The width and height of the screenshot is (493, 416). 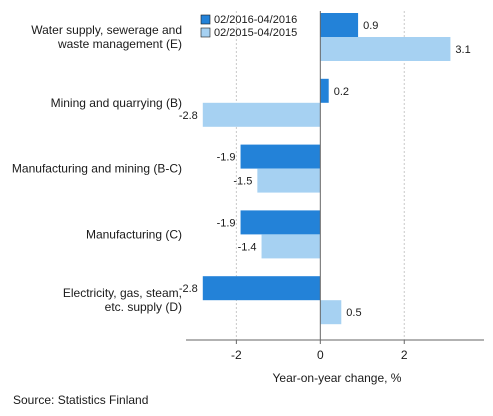 What do you see at coordinates (122, 300) in the screenshot?
I see `category-label: Electricity, gas, steam, etc. supply (D)` at bounding box center [122, 300].